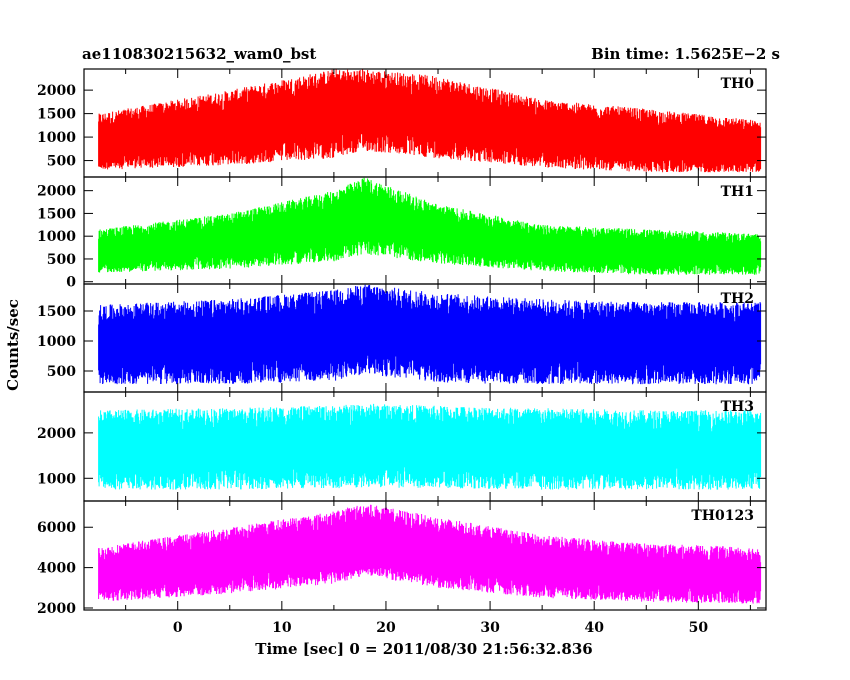 This screenshot has height=680, width=850. What do you see at coordinates (56, 528) in the screenshot?
I see `y-tick-label: 6000` at bounding box center [56, 528].